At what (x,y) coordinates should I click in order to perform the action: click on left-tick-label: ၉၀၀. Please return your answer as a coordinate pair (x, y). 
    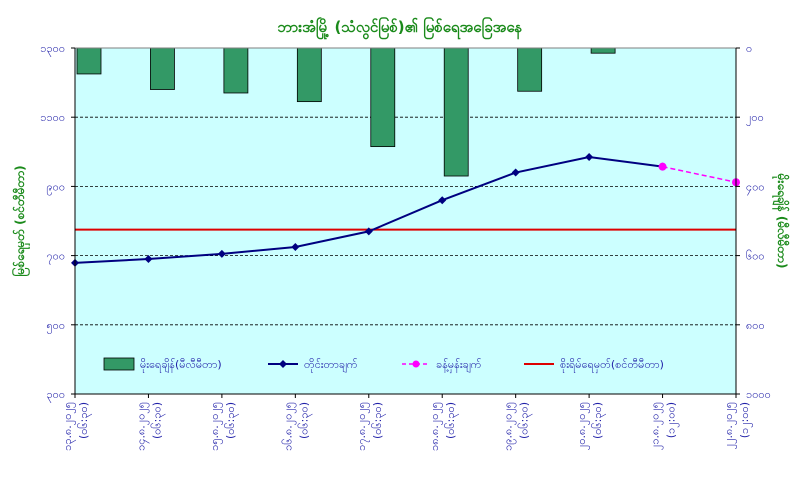
    Looking at the image, I should click on (55, 187).